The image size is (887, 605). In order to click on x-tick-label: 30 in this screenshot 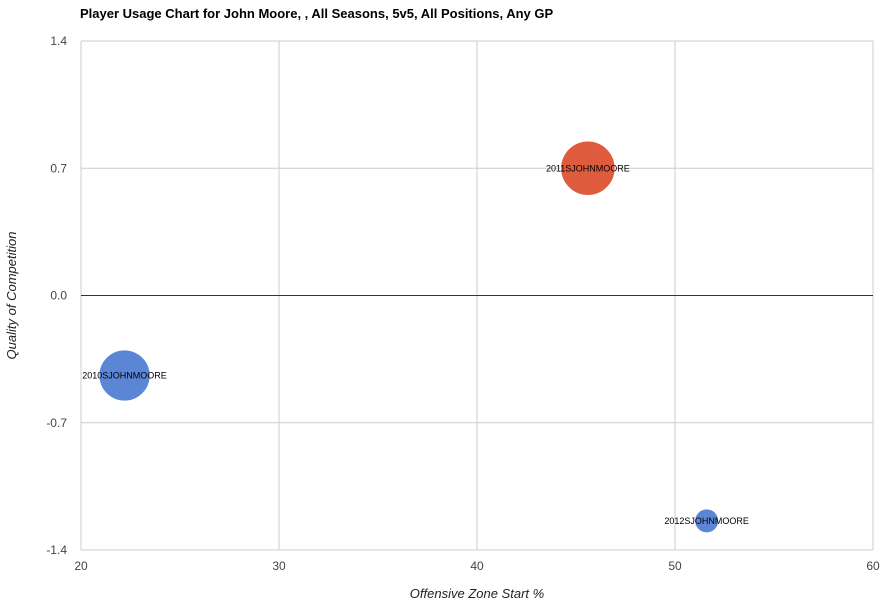, I will do `click(279, 566)`.